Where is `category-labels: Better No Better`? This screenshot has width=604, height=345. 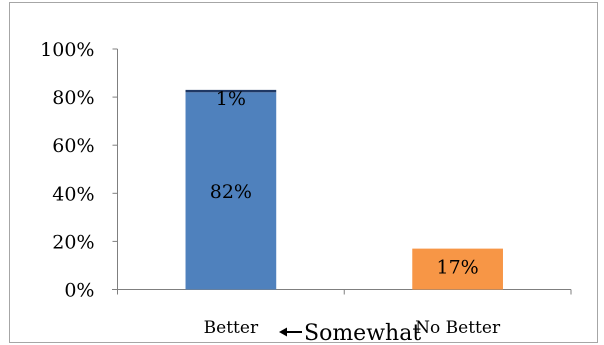 category-labels: Better No Better is located at coordinates (352, 328).